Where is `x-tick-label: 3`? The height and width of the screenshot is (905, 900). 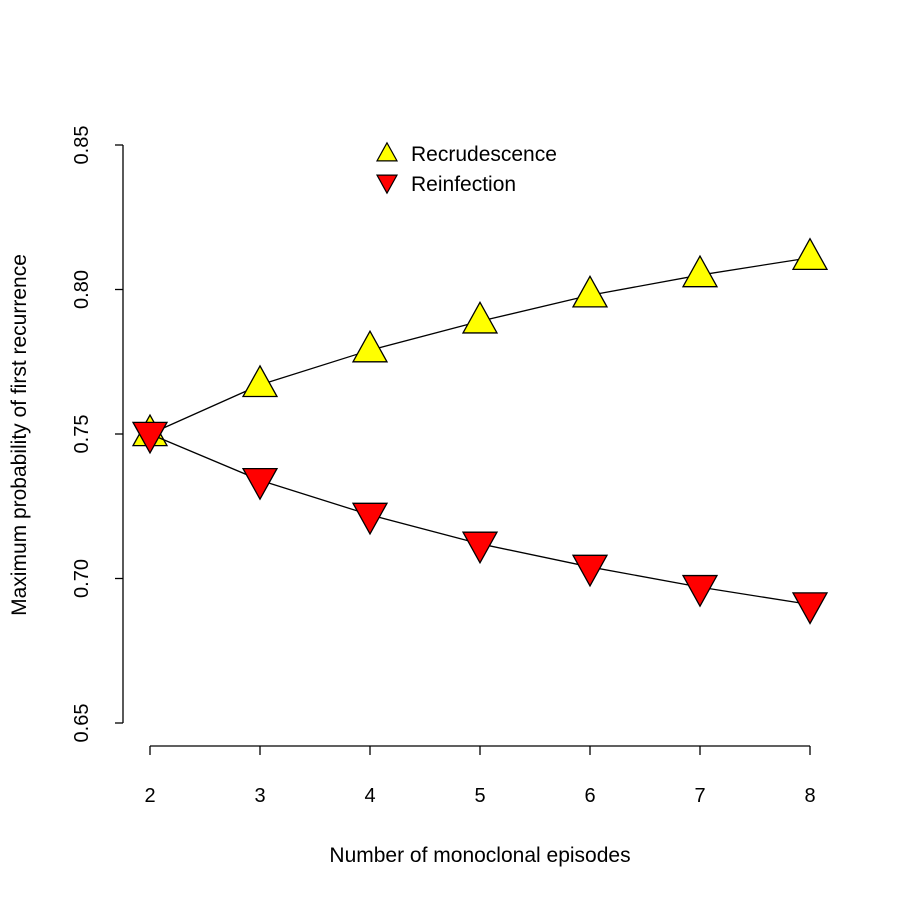
x-tick-label: 3 is located at coordinates (259, 796).